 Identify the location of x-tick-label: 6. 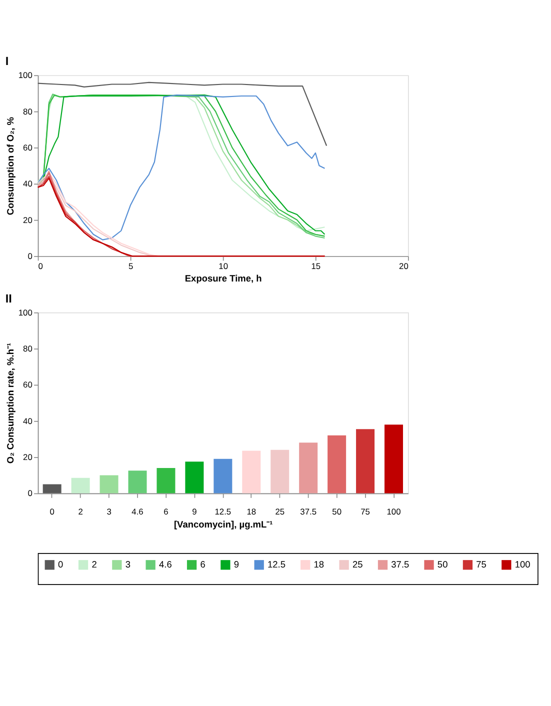
(166, 511).